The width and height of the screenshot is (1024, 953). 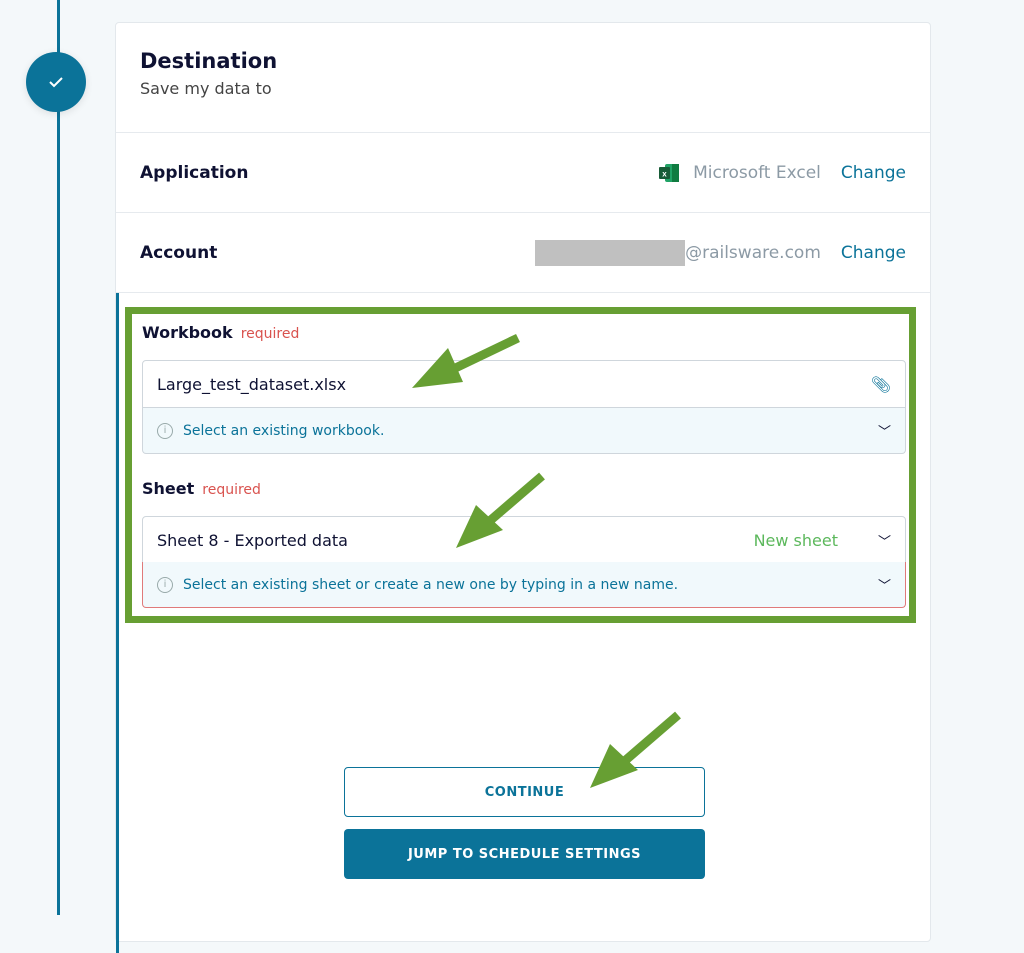 What do you see at coordinates (168, 488) in the screenshot?
I see `sheet-label-text: Sheet` at bounding box center [168, 488].